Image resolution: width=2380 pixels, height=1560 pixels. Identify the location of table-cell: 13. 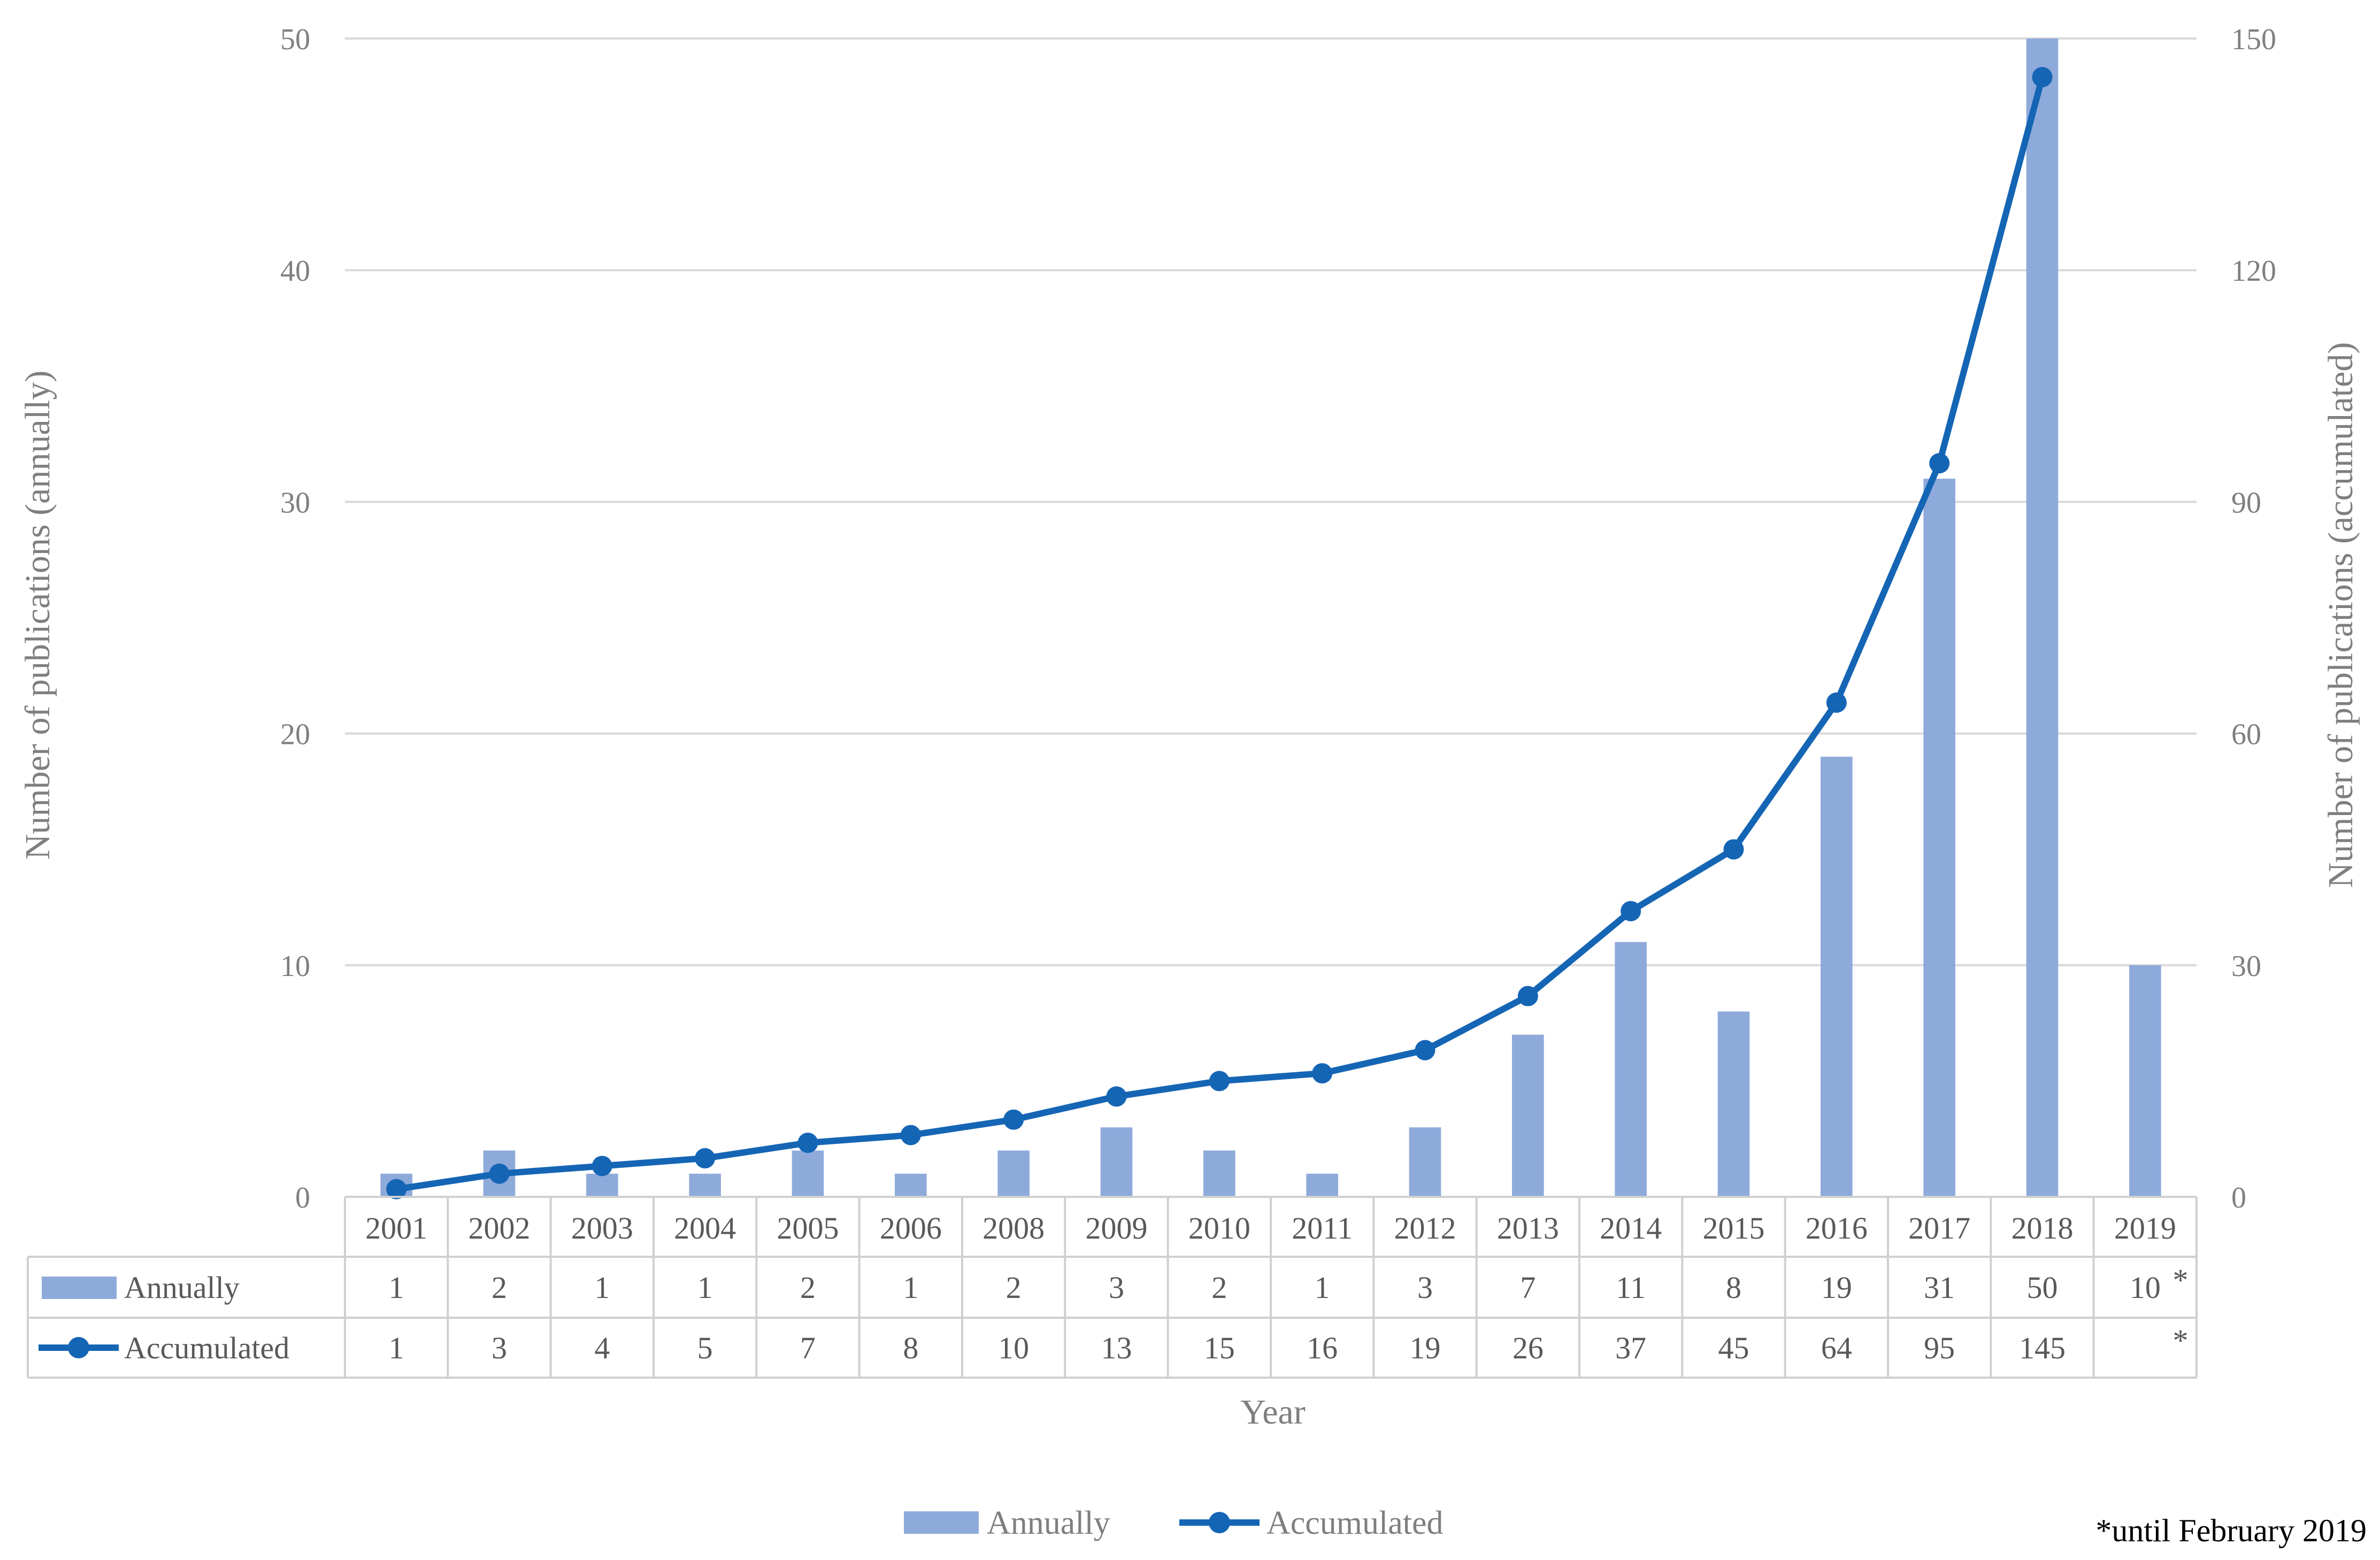
(1117, 1348).